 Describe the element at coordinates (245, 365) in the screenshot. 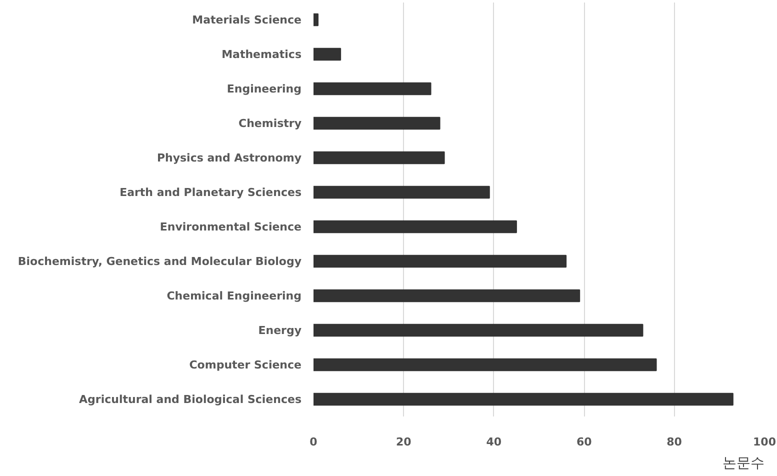

I see `y-tick-label: Computer Science` at that location.